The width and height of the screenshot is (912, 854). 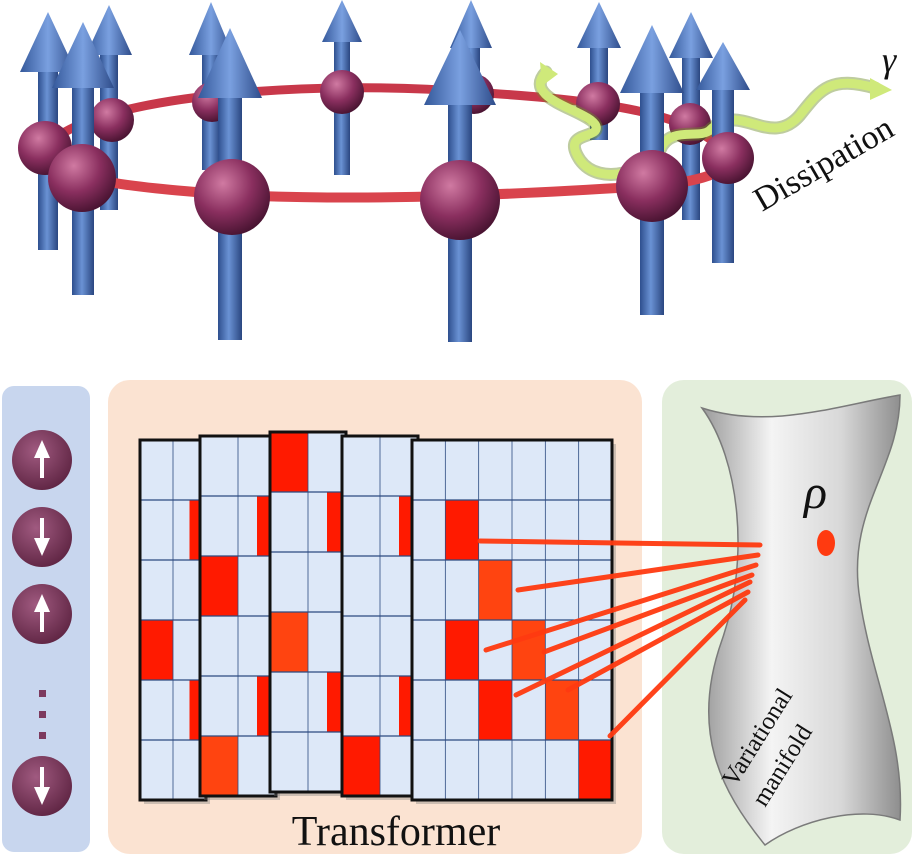 What do you see at coordinates (826, 543) in the screenshot?
I see `rho-point` at bounding box center [826, 543].